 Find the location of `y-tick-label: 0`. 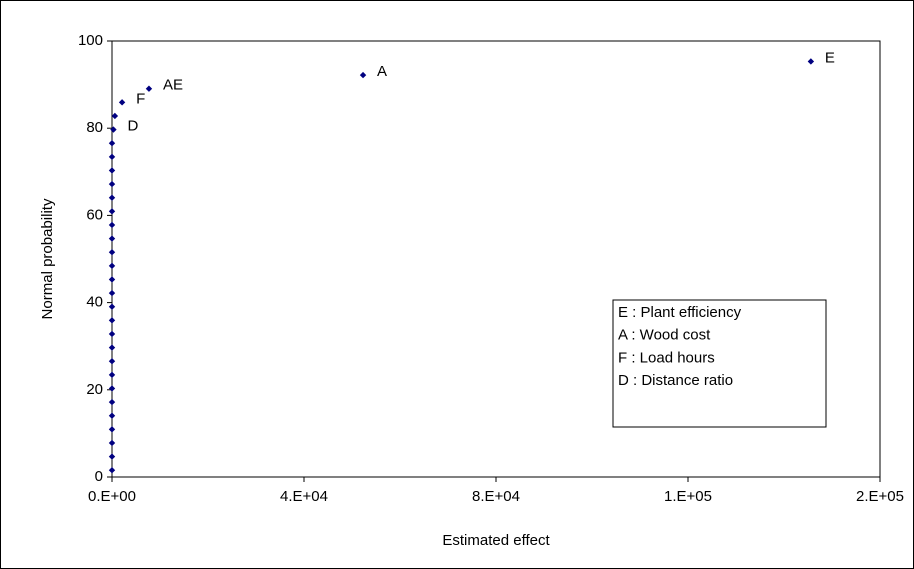

y-tick-label: 0 is located at coordinates (99, 476).